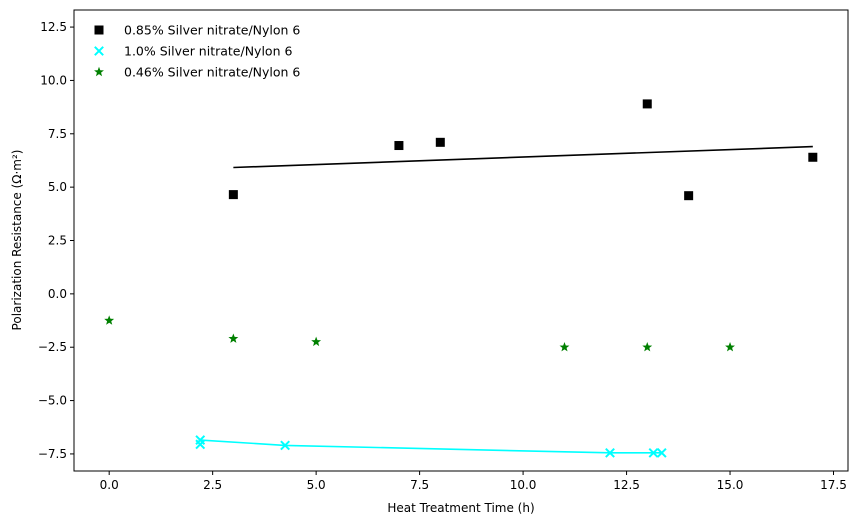  What do you see at coordinates (212, 485) in the screenshot?
I see `x-tick-label: 2.5` at bounding box center [212, 485].